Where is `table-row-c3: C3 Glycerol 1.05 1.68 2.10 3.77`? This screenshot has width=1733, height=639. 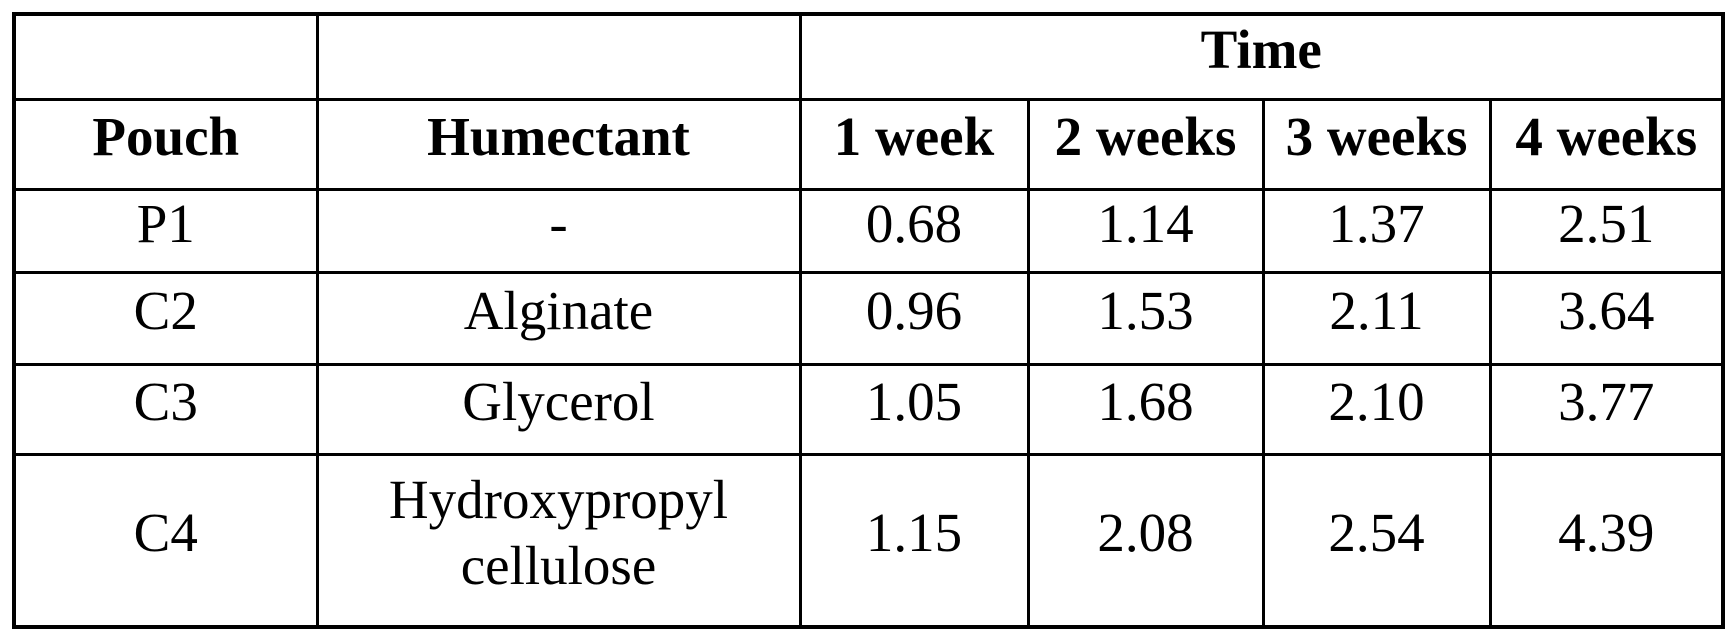
table-row-c3: C3 Glycerol 1.05 1.68 2.10 3.77 is located at coordinates (868, 409).